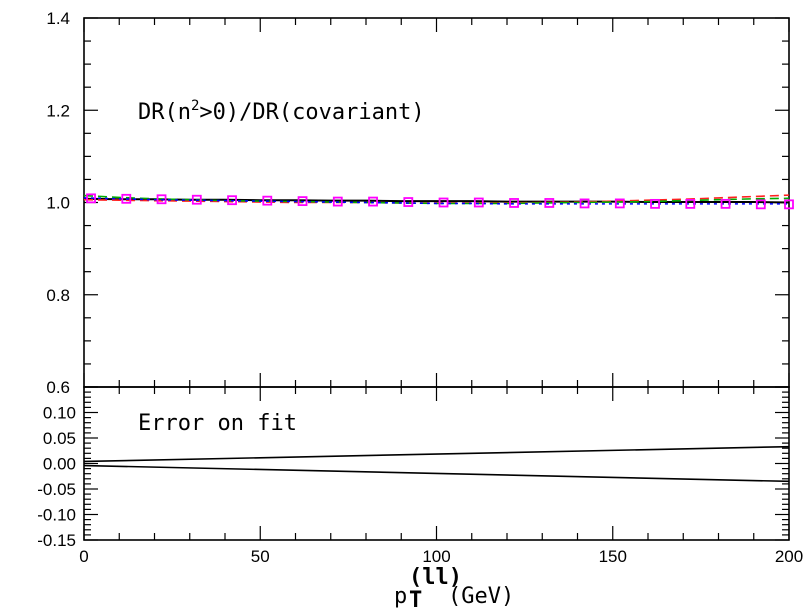 This screenshot has width=807, height=609. Describe the element at coordinates (58, 203) in the screenshot. I see `top-y-tick-label: 1.0` at that location.